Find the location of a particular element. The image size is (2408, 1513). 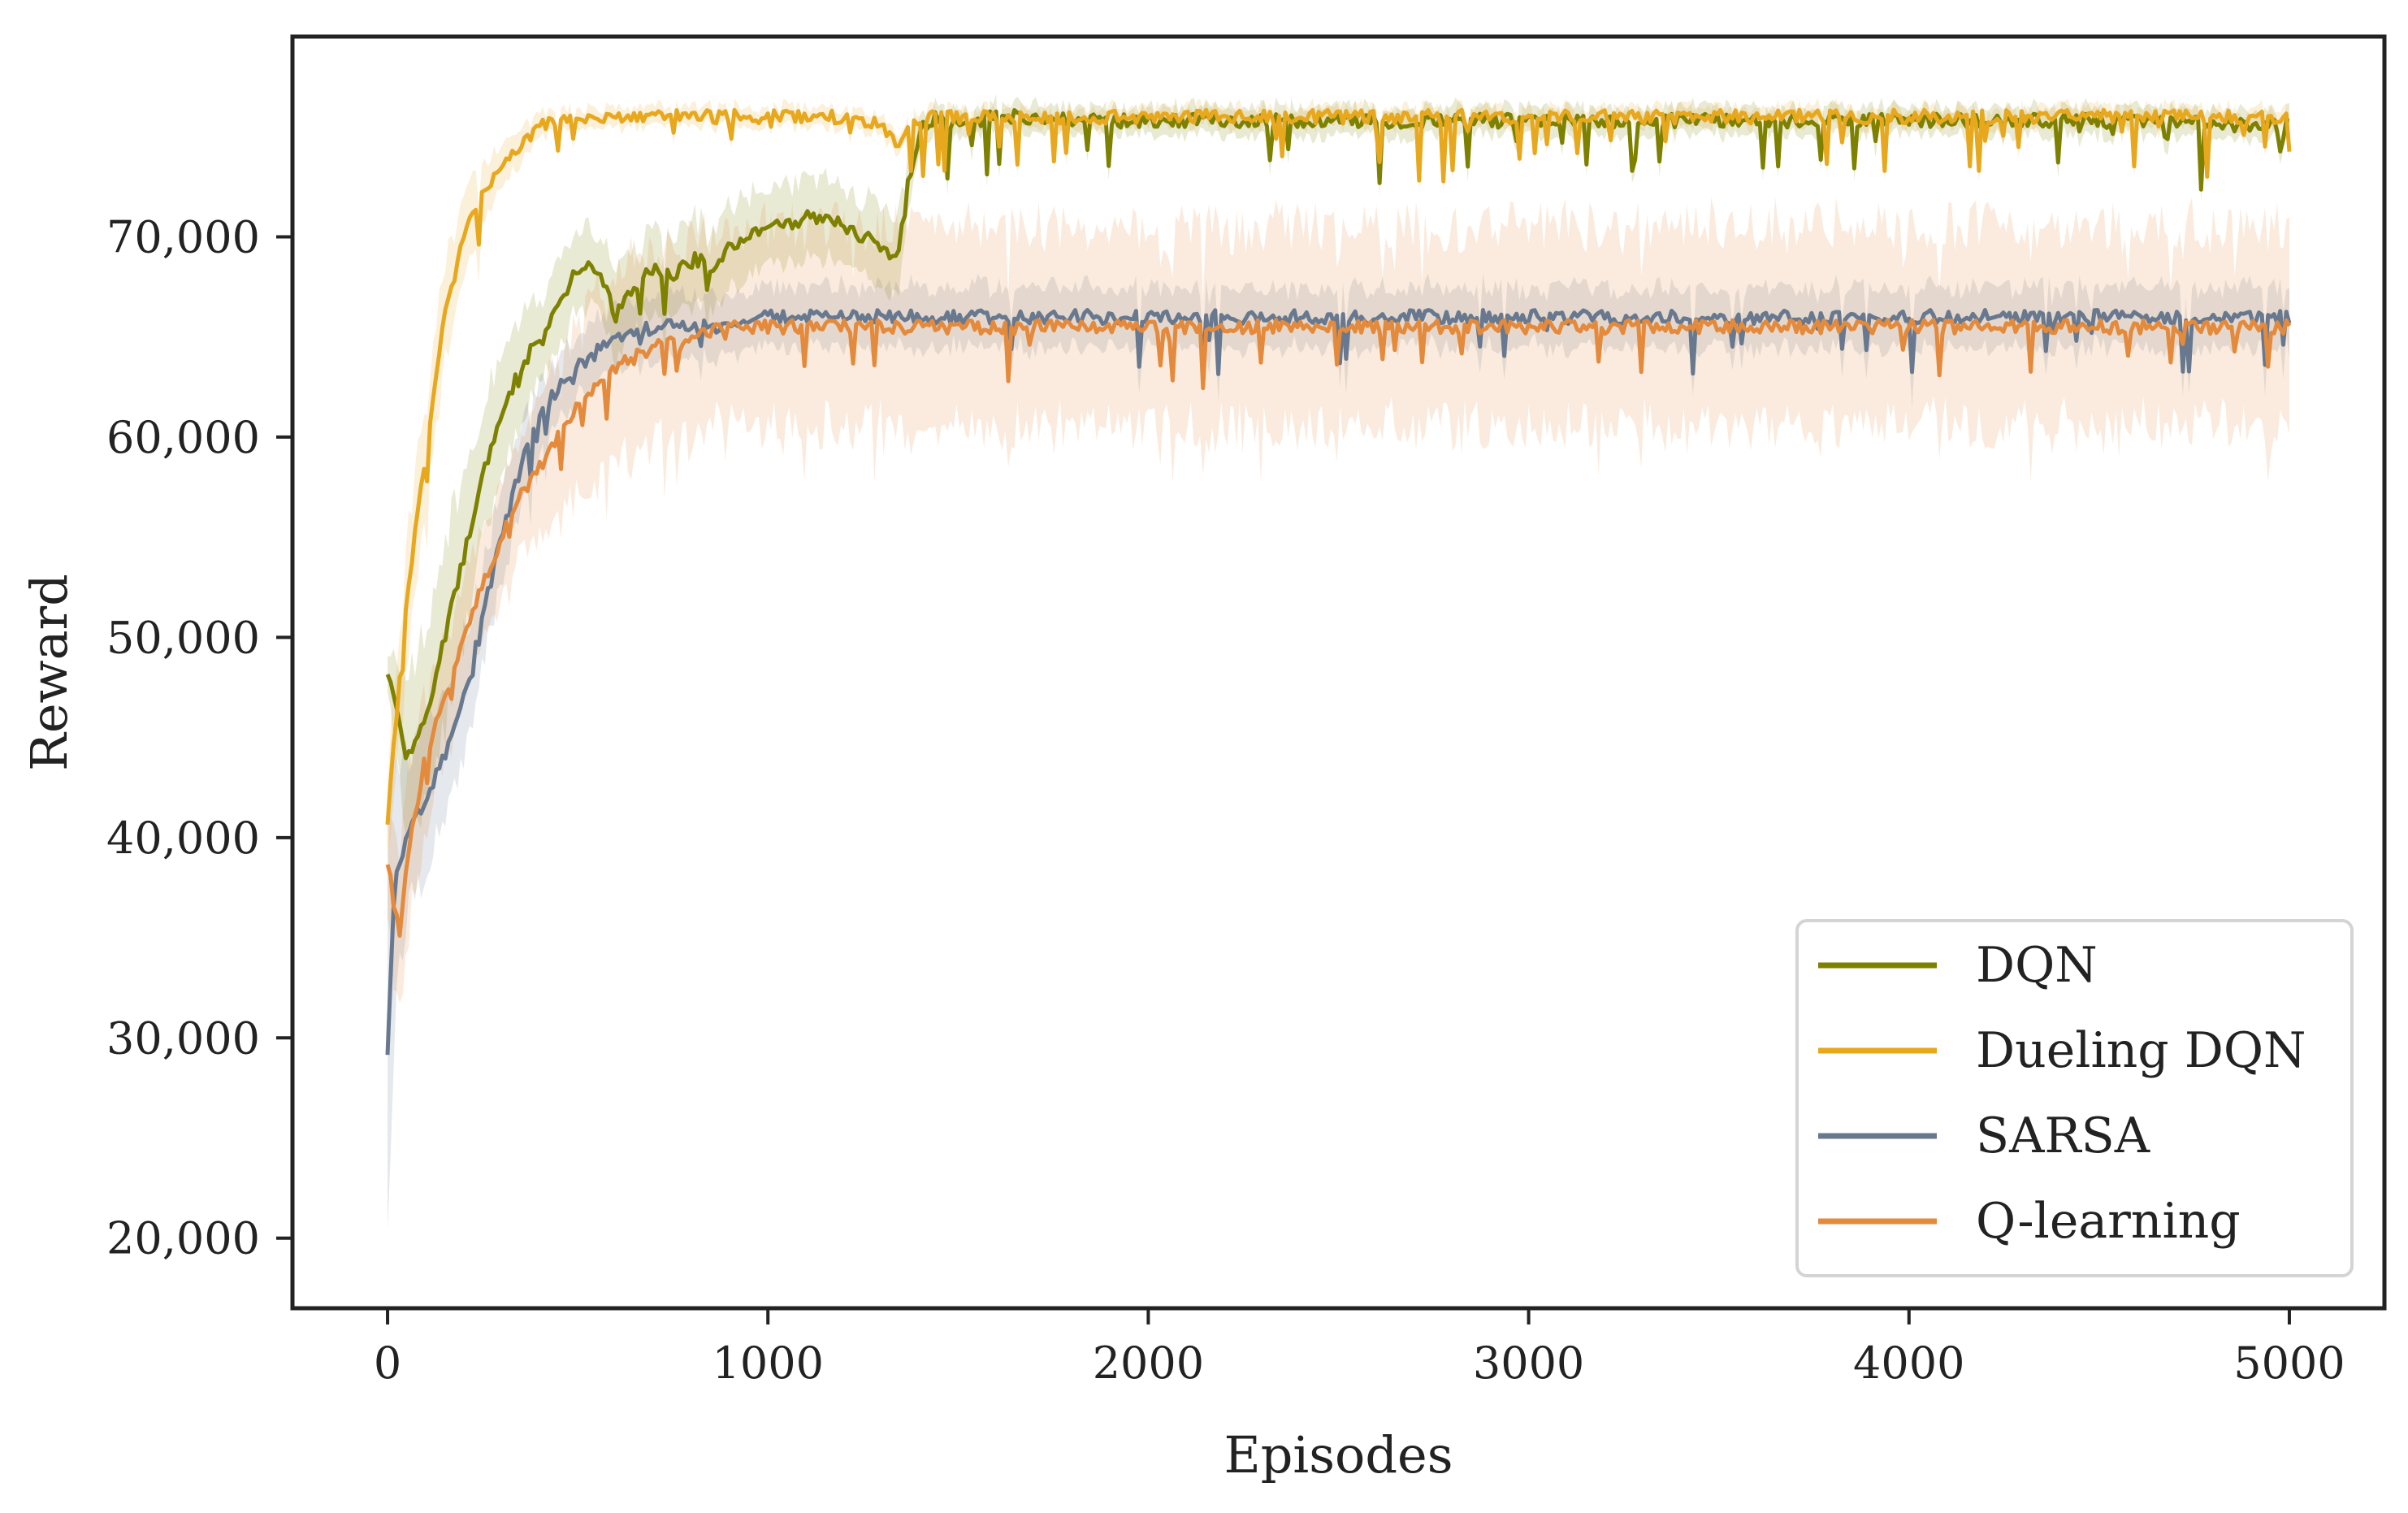

legend-label-q-learning: Q-learning is located at coordinates (2108, 1221).